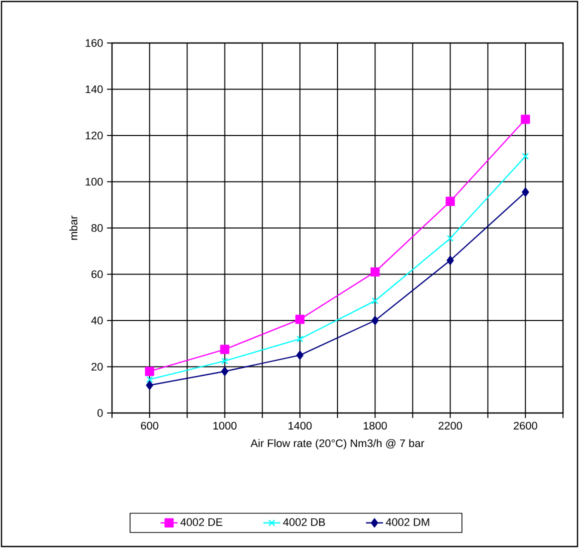 This screenshot has height=548, width=579. What do you see at coordinates (408, 522) in the screenshot?
I see `legend-label: 4002 DM` at bounding box center [408, 522].